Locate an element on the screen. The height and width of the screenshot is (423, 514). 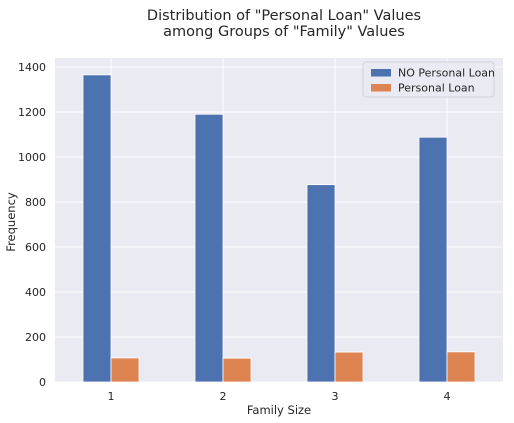
y-tick-label: 800 is located at coordinates (35, 202).